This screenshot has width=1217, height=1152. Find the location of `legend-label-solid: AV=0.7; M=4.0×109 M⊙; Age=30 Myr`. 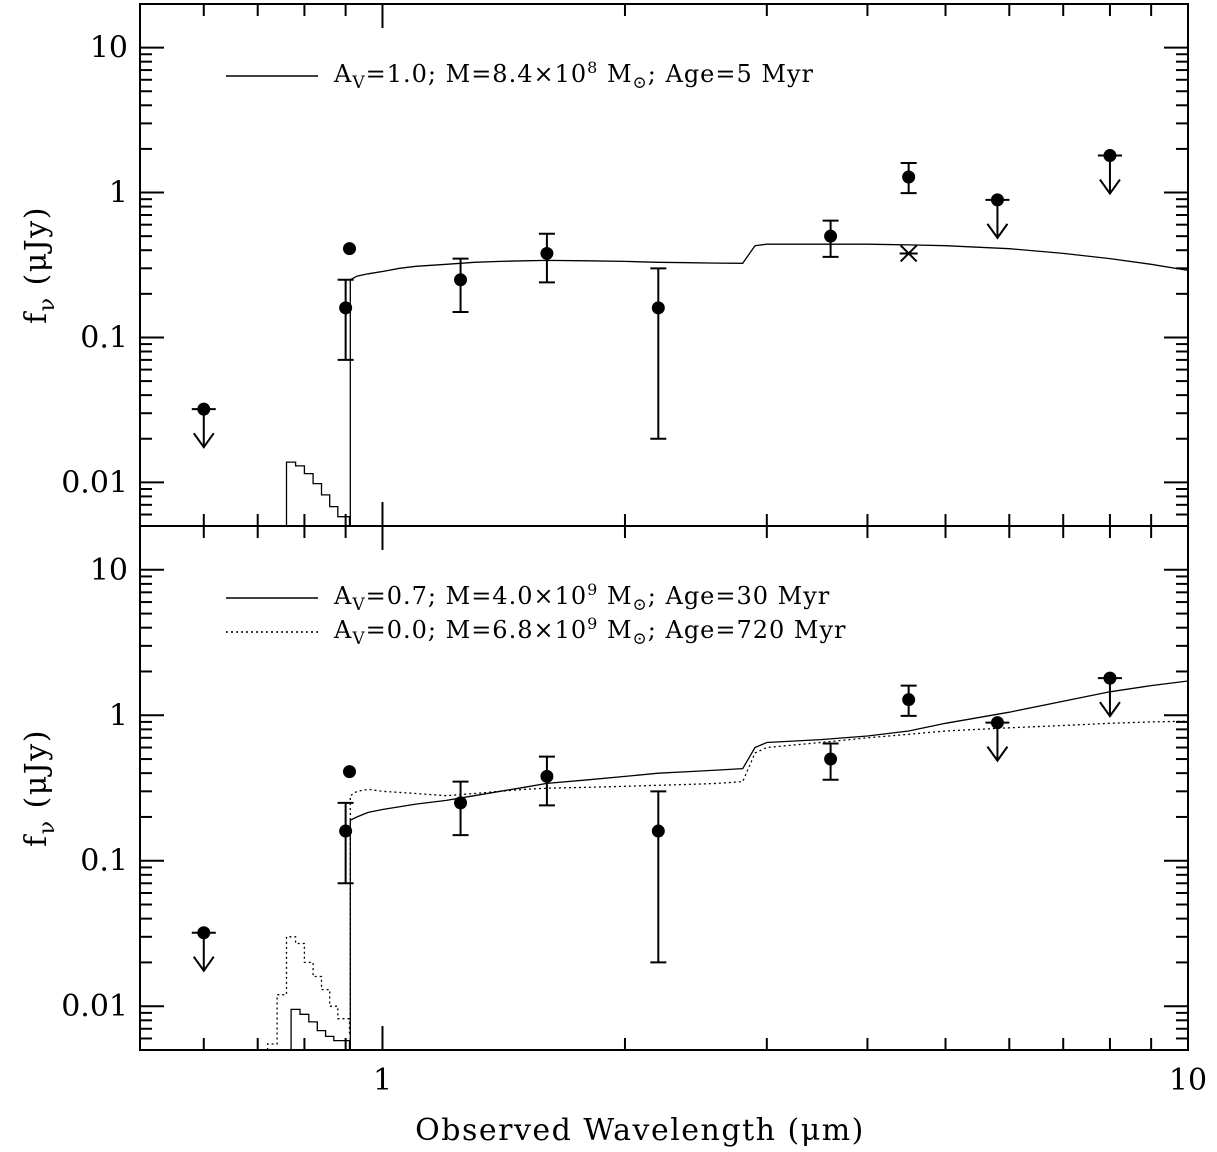

legend-label-solid: AV=0.7; M=4.0×109 M⊙; Age=30 Myr is located at coordinates (581, 597).